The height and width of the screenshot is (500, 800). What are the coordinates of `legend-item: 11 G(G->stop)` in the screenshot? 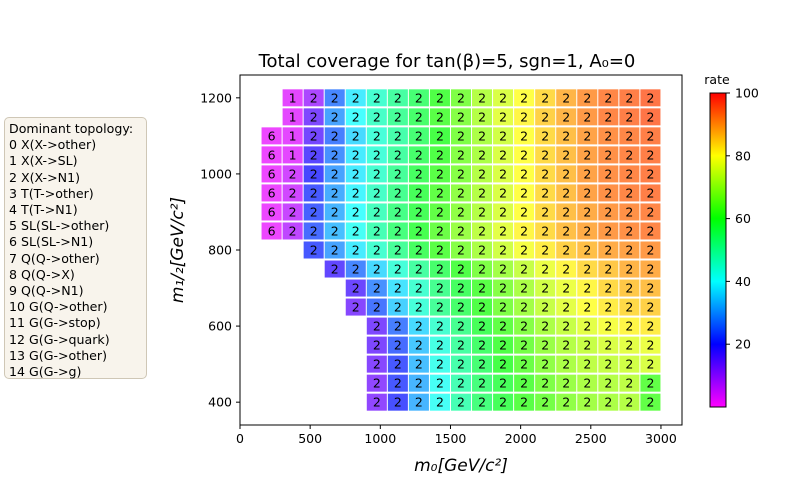 It's located at (55, 323).